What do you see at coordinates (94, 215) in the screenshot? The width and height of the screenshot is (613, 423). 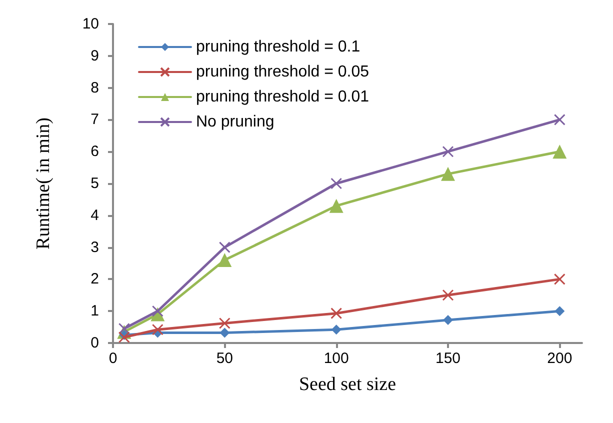 I see `y-tick-label: 4` at bounding box center [94, 215].